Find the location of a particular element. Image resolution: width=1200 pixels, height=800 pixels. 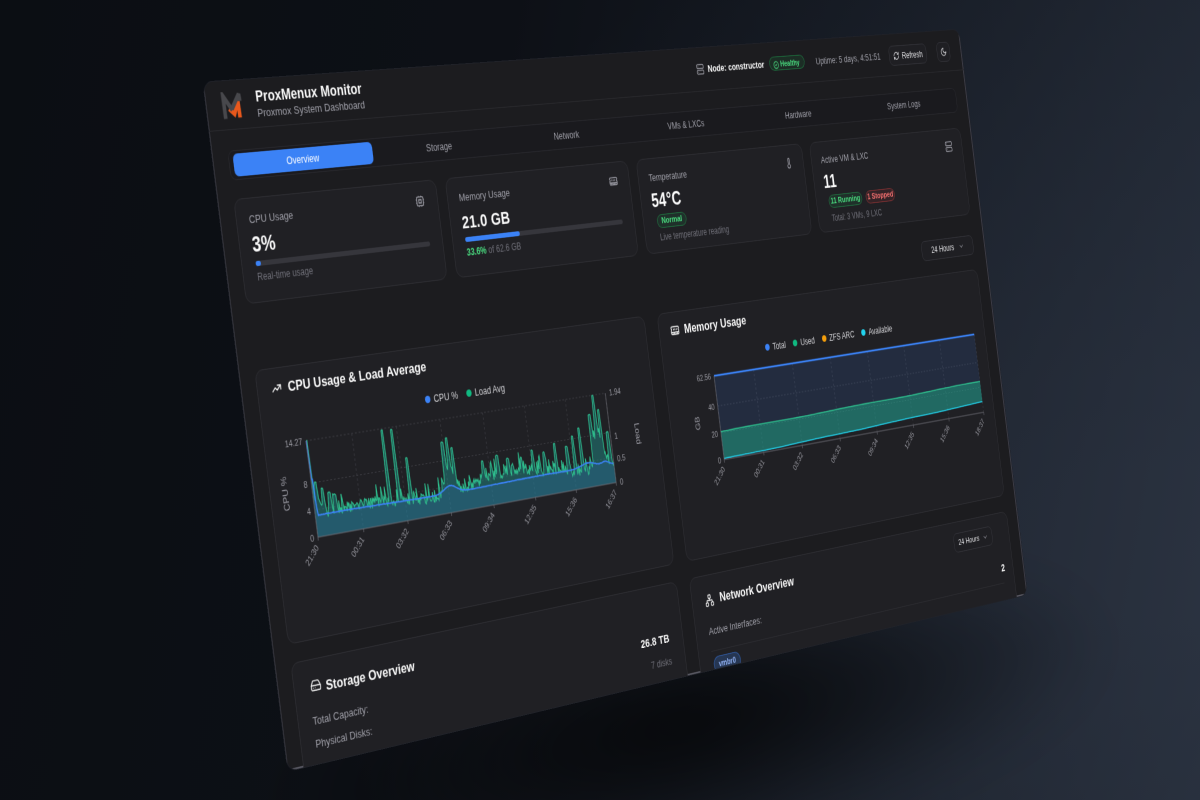

svg-text: 1.94 is located at coordinates (614, 392).